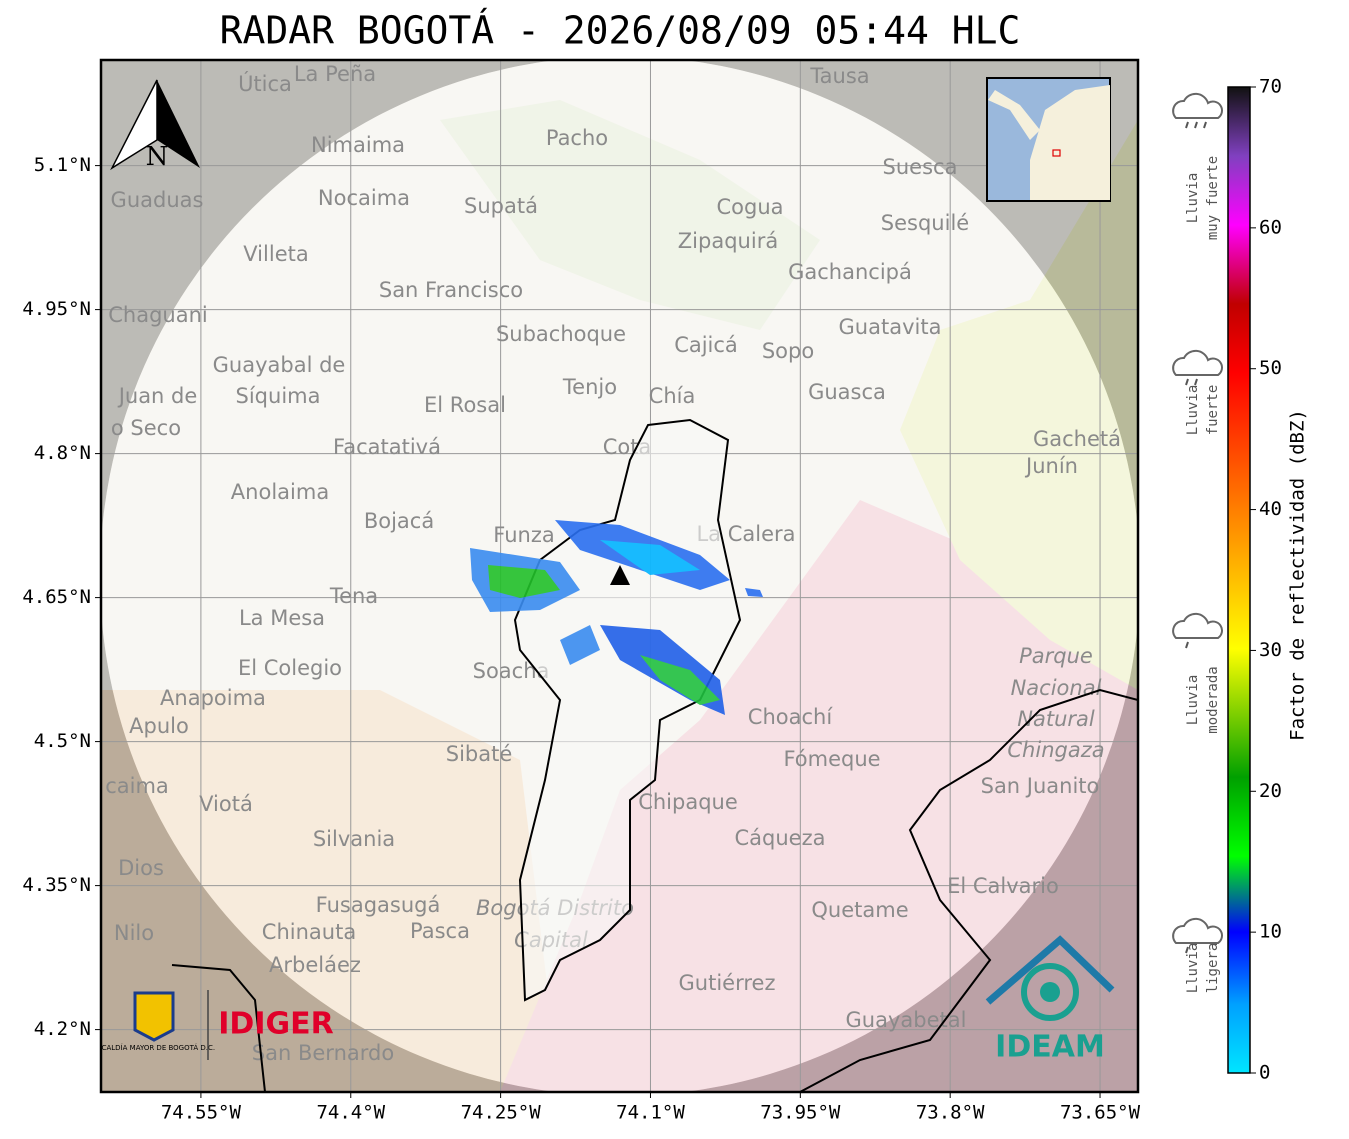 The height and width of the screenshot is (1139, 1349). Describe the element at coordinates (616, 617) in the screenshot. I see `radar-echoes` at that location.